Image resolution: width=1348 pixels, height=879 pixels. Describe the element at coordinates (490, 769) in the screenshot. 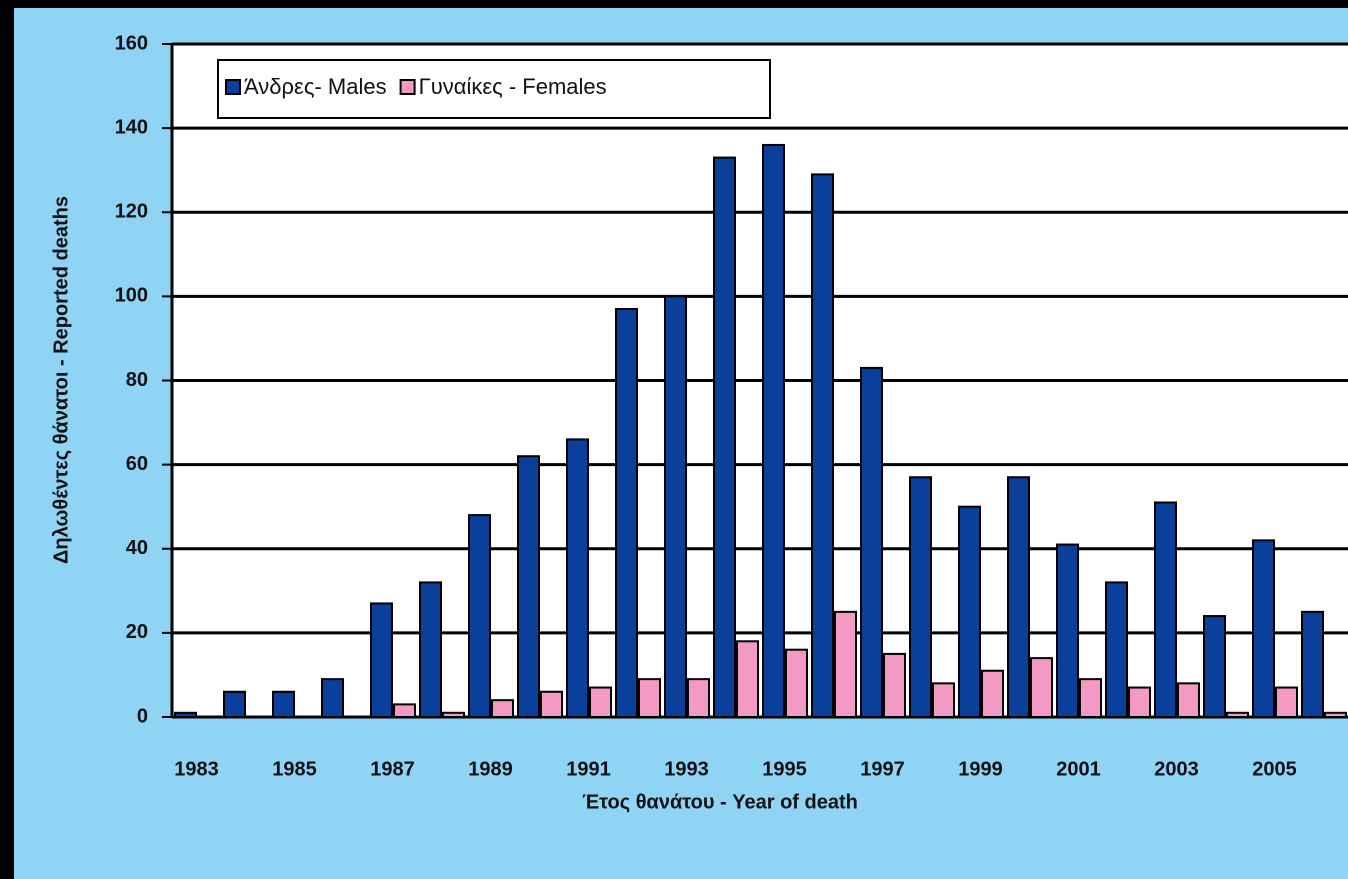

I see `x-tick-label: 1989` at that location.